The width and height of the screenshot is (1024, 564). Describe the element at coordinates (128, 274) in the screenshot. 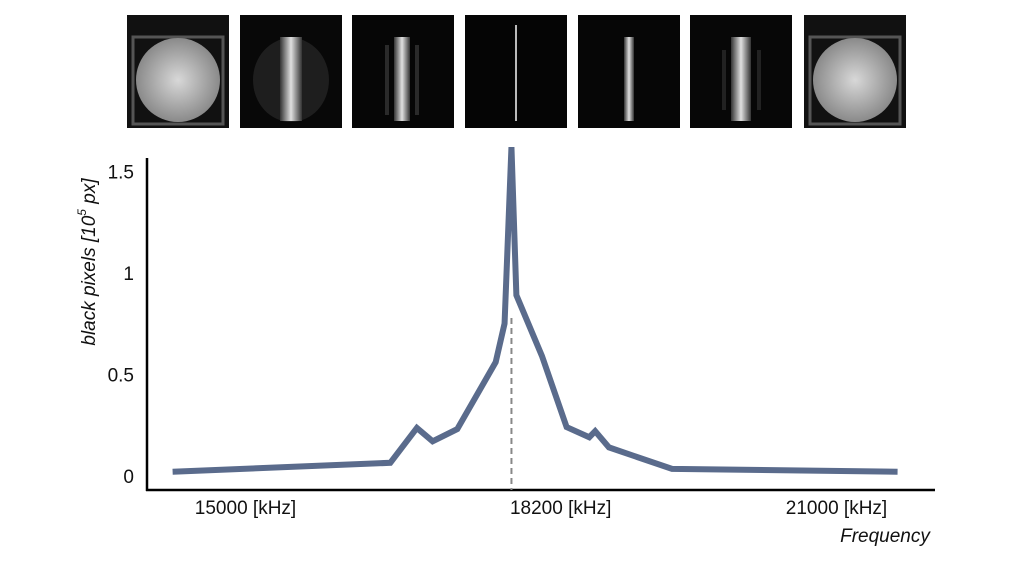

I see `y-tick-label: 1` at that location.